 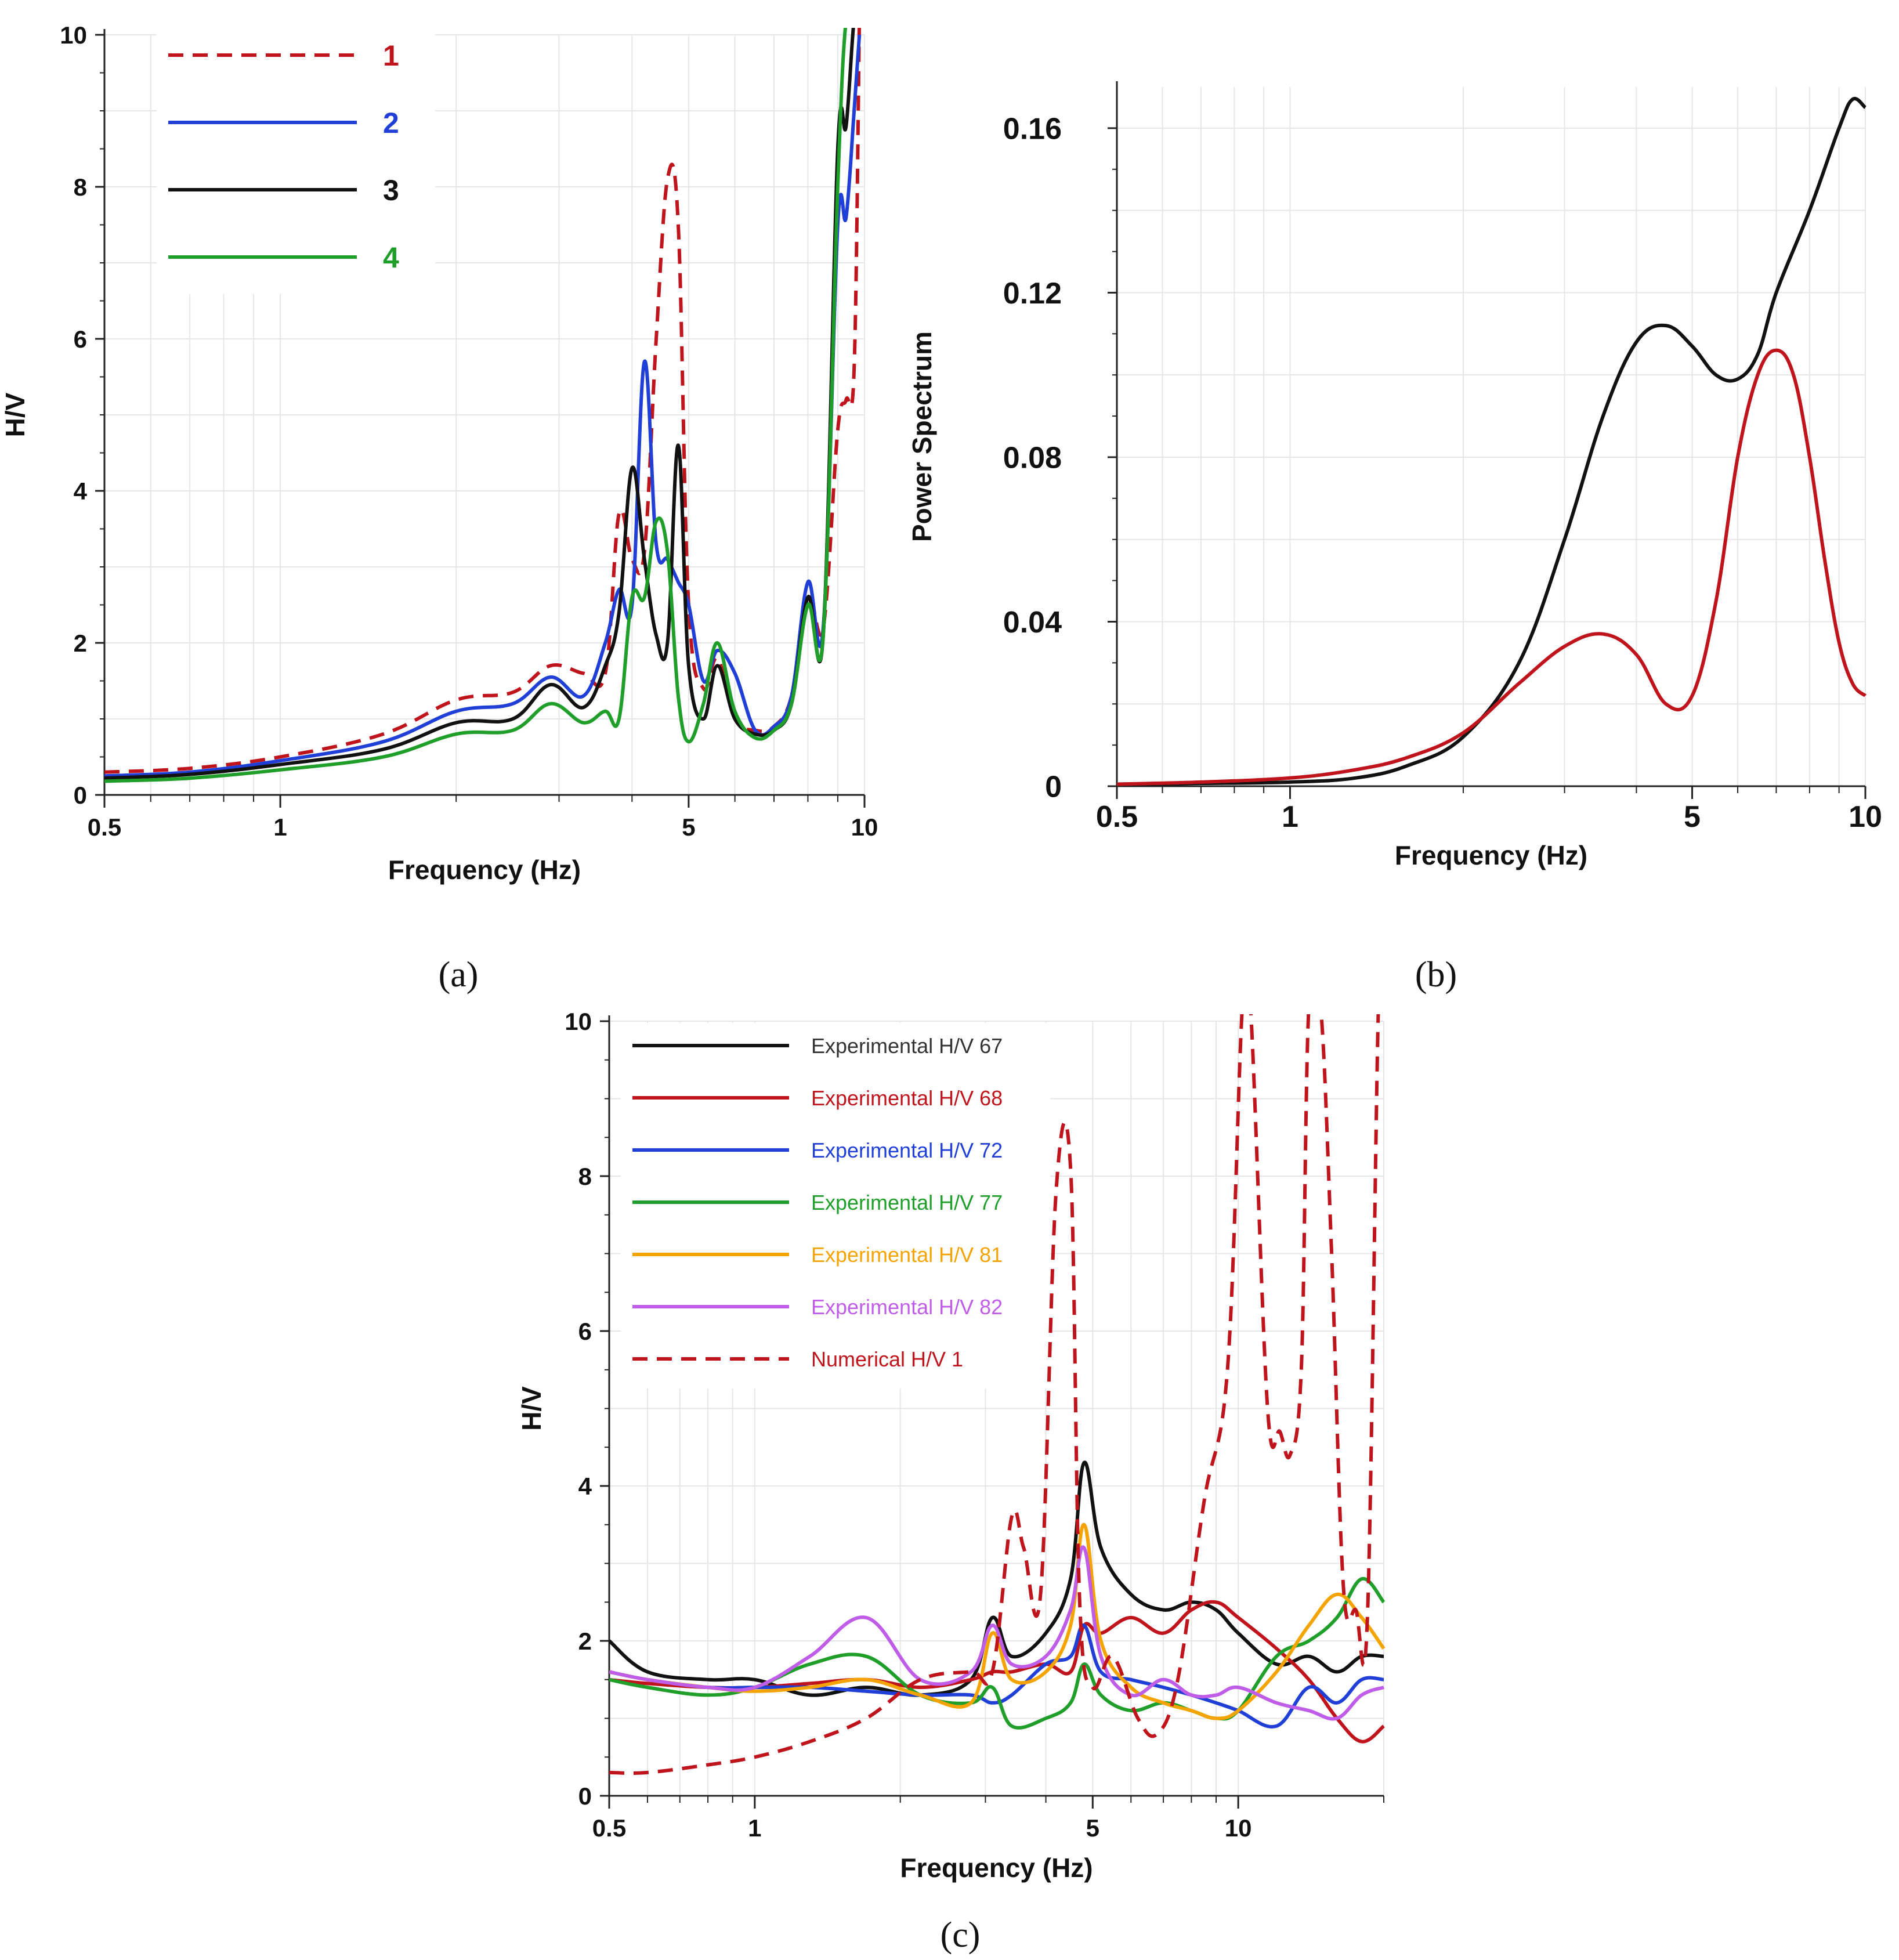 What do you see at coordinates (907, 1307) in the screenshot?
I see `legend-label: Experimental H/V 82` at bounding box center [907, 1307].